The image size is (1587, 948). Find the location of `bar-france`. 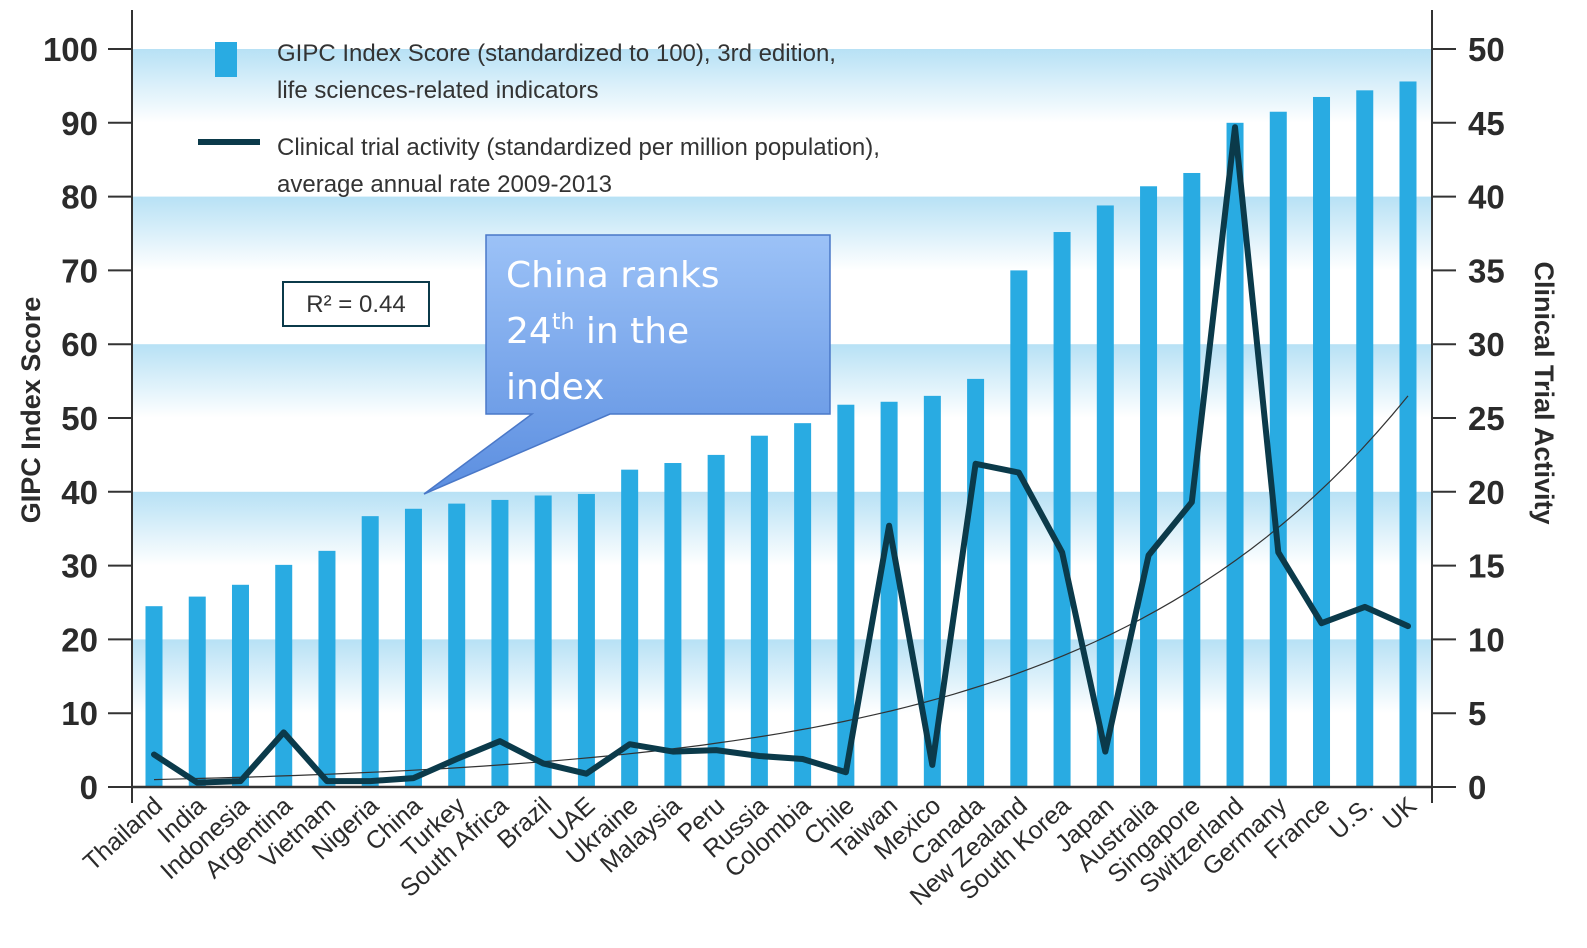

bar-france is located at coordinates (1321, 442).